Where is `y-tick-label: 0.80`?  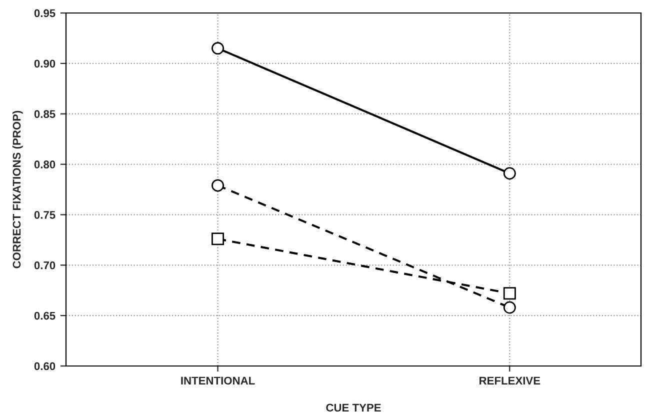 y-tick-label: 0.80 is located at coordinates (45, 164).